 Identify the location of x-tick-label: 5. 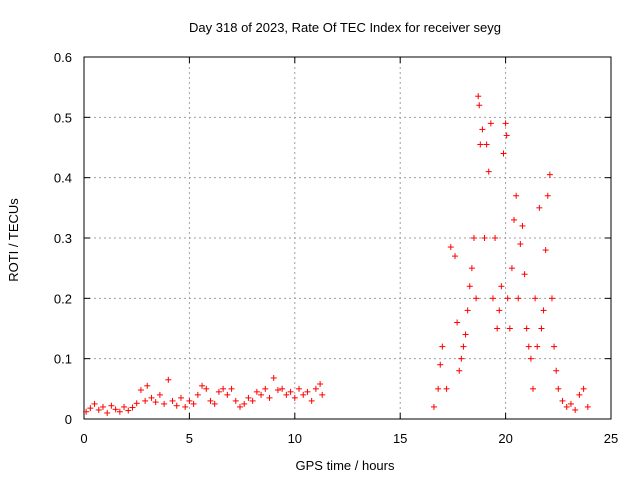
(189, 438).